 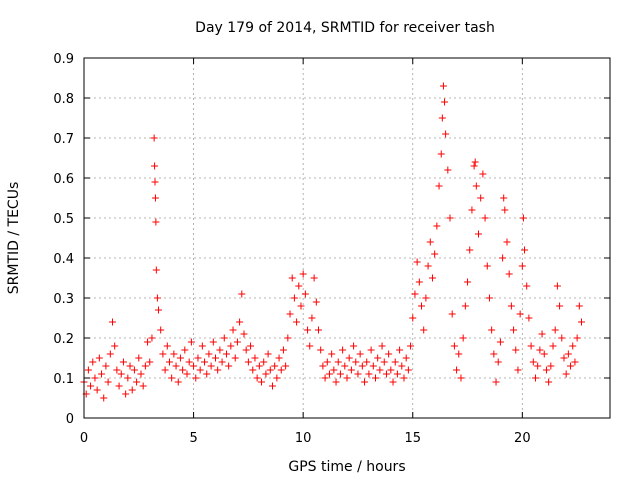 I want to click on y-tick-label: 0.9, so click(x=63, y=59).